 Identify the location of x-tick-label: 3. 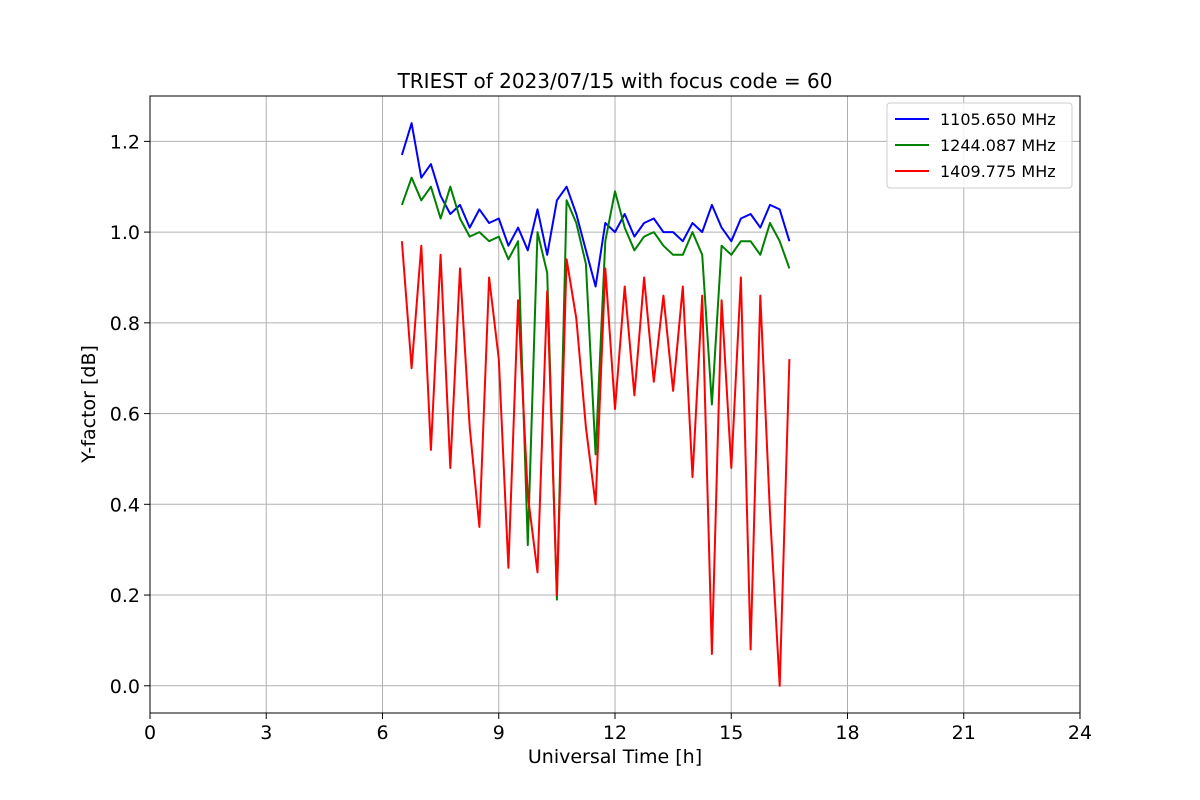
(266, 733).